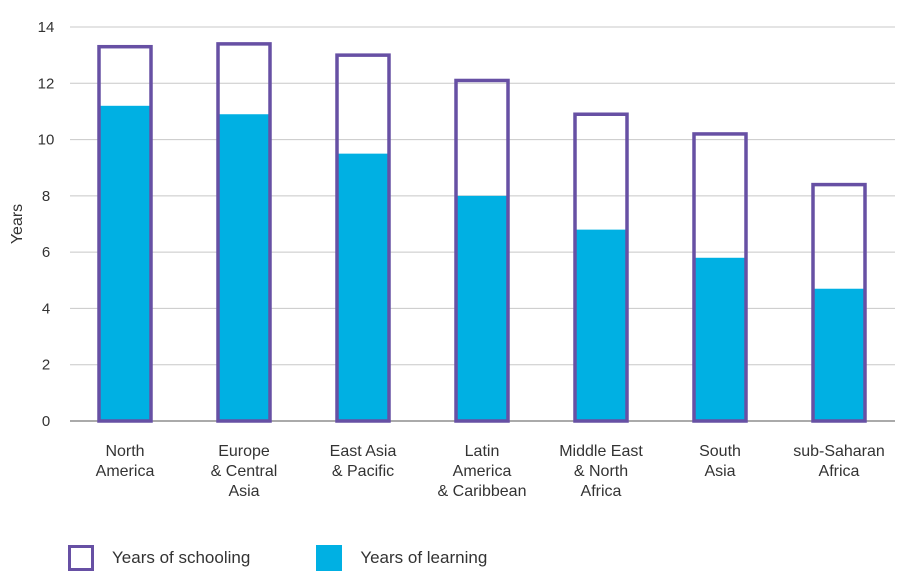 The width and height of the screenshot is (901, 574). Describe the element at coordinates (46, 27) in the screenshot. I see `y-tick-label: 14` at that location.